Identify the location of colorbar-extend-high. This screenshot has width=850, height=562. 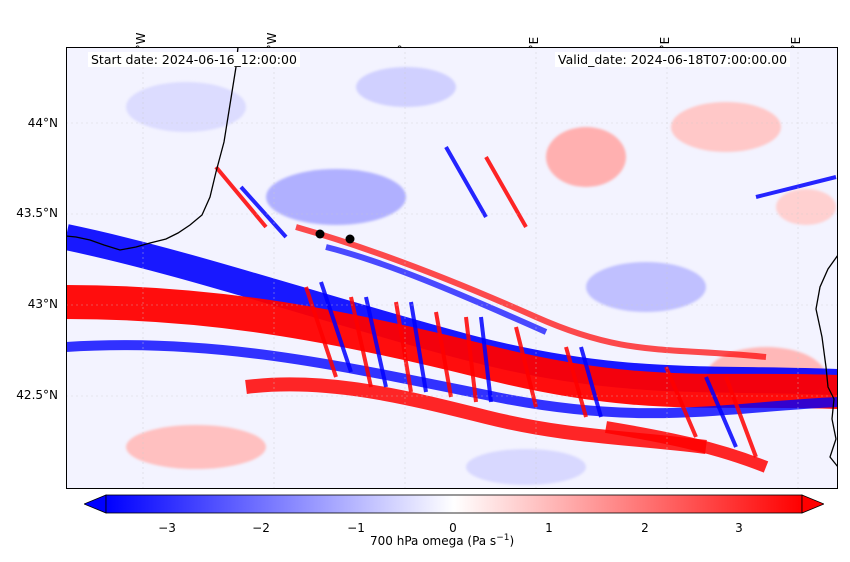
(812, 504).